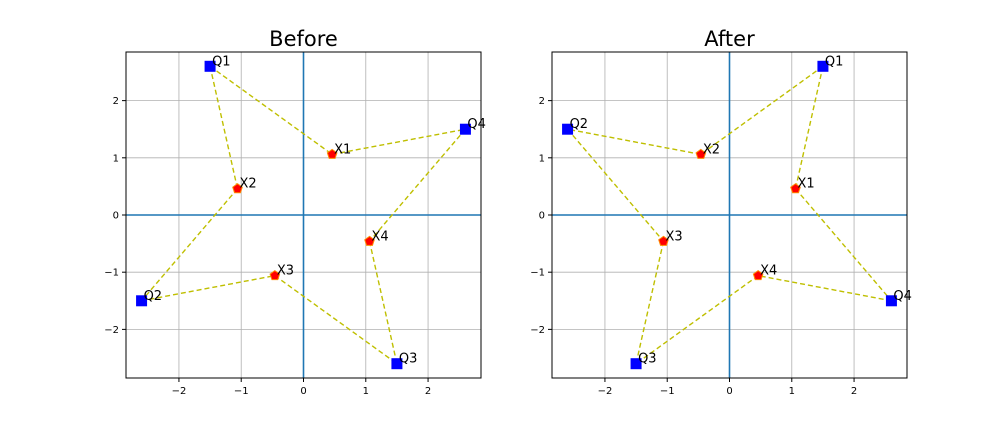 This screenshot has width=1008, height=432. What do you see at coordinates (729, 39) in the screenshot?
I see `chart-title: After` at bounding box center [729, 39].